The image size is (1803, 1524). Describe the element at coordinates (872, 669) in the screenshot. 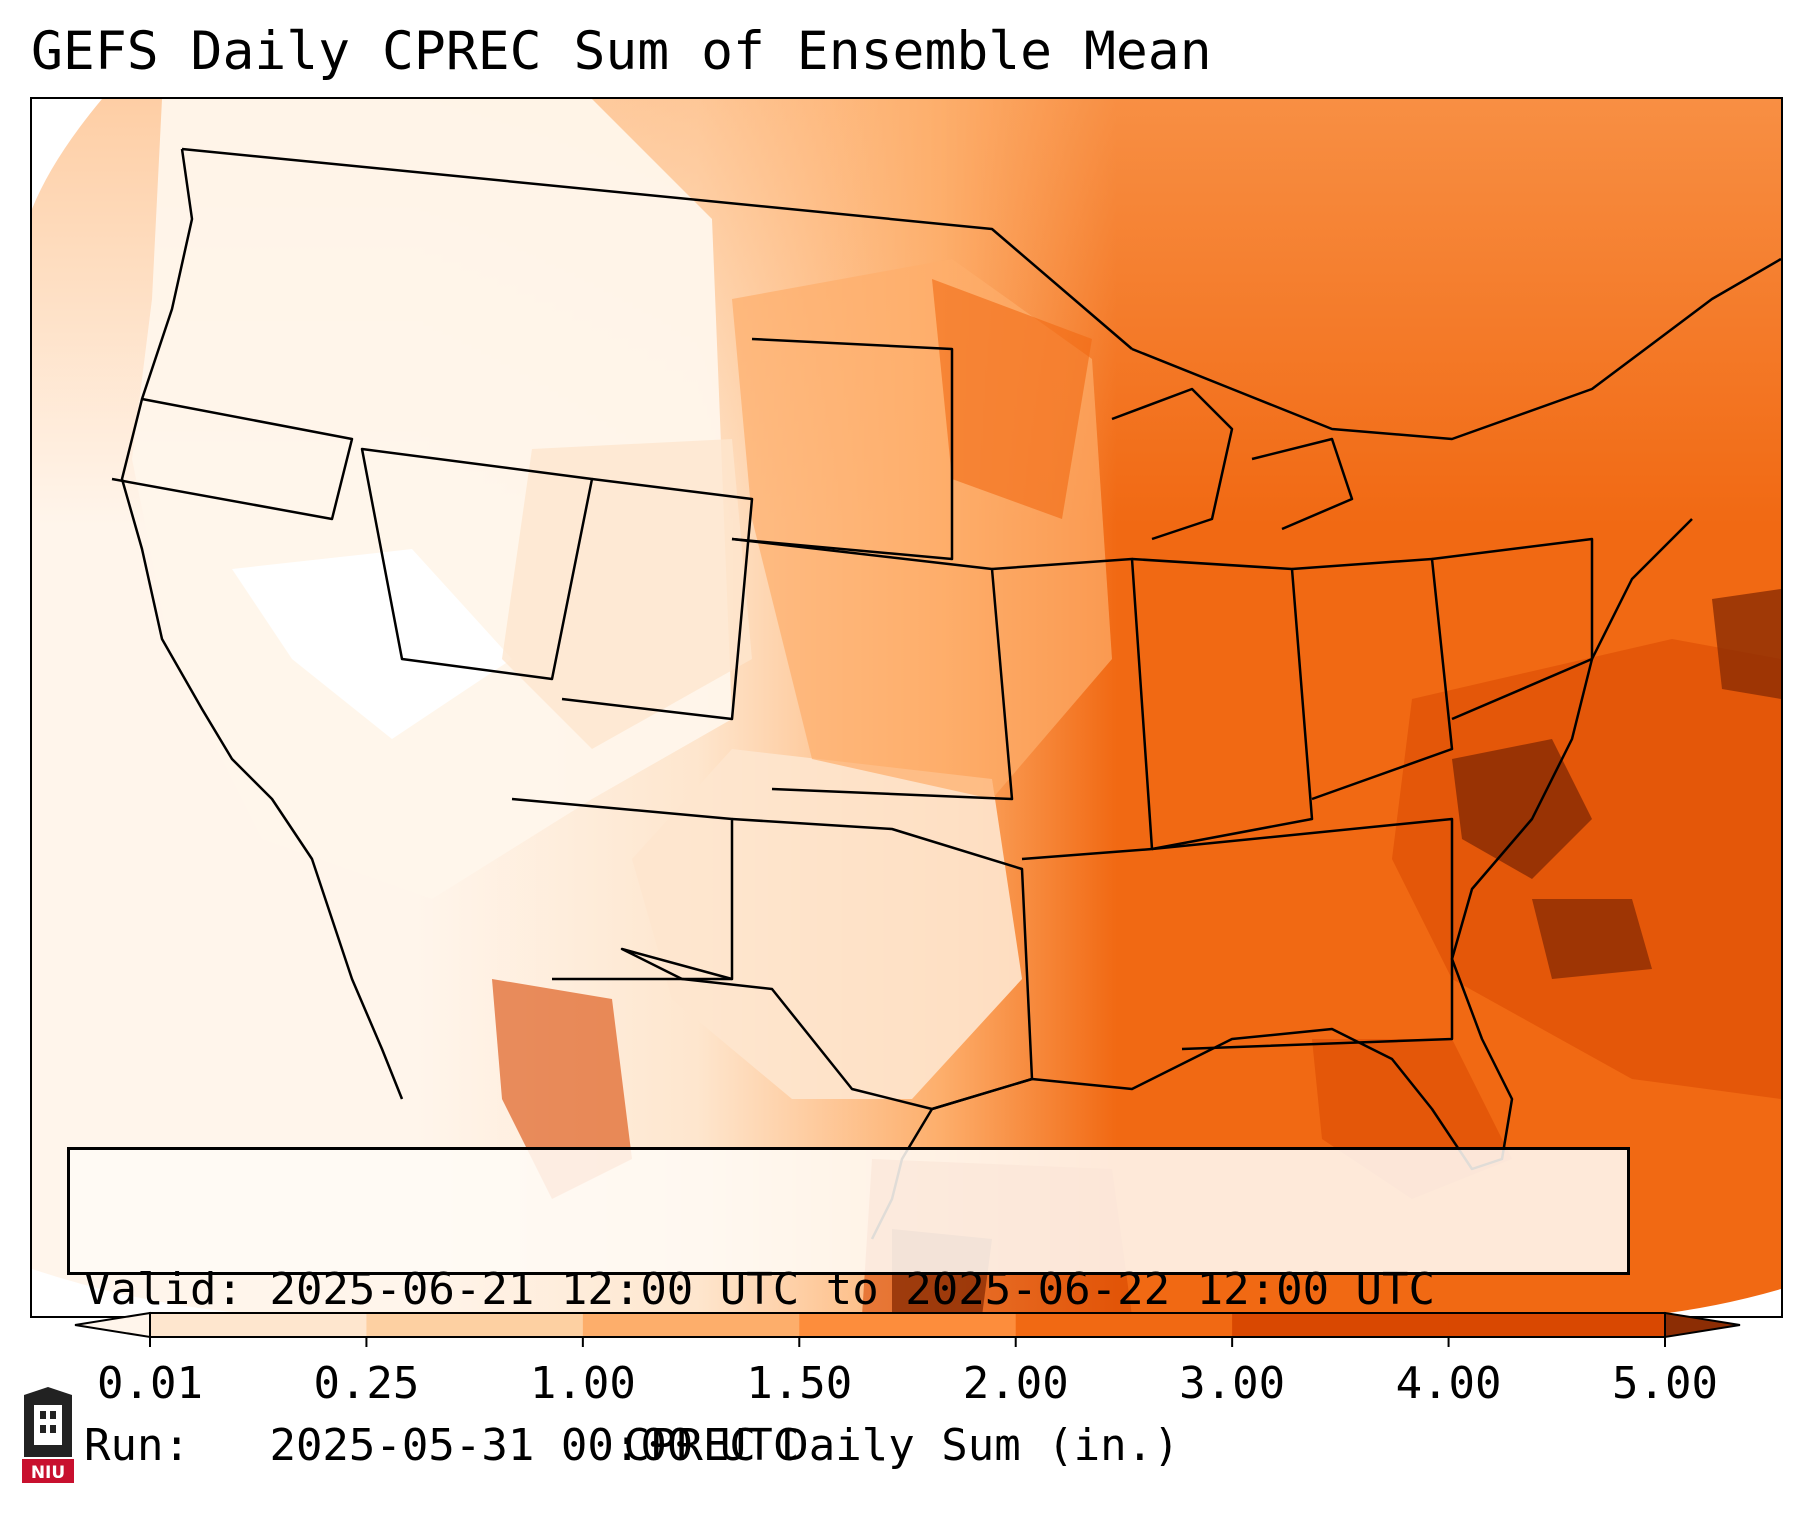

I see `state-kansas-oklahoma` at that location.